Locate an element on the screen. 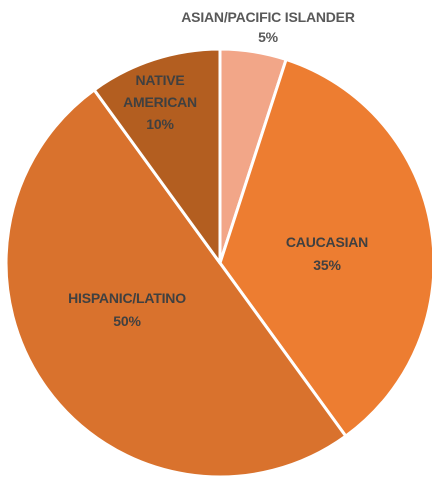 Image resolution: width=432 pixels, height=479 pixels. slice-label-american: AMERICAN is located at coordinates (160, 102).